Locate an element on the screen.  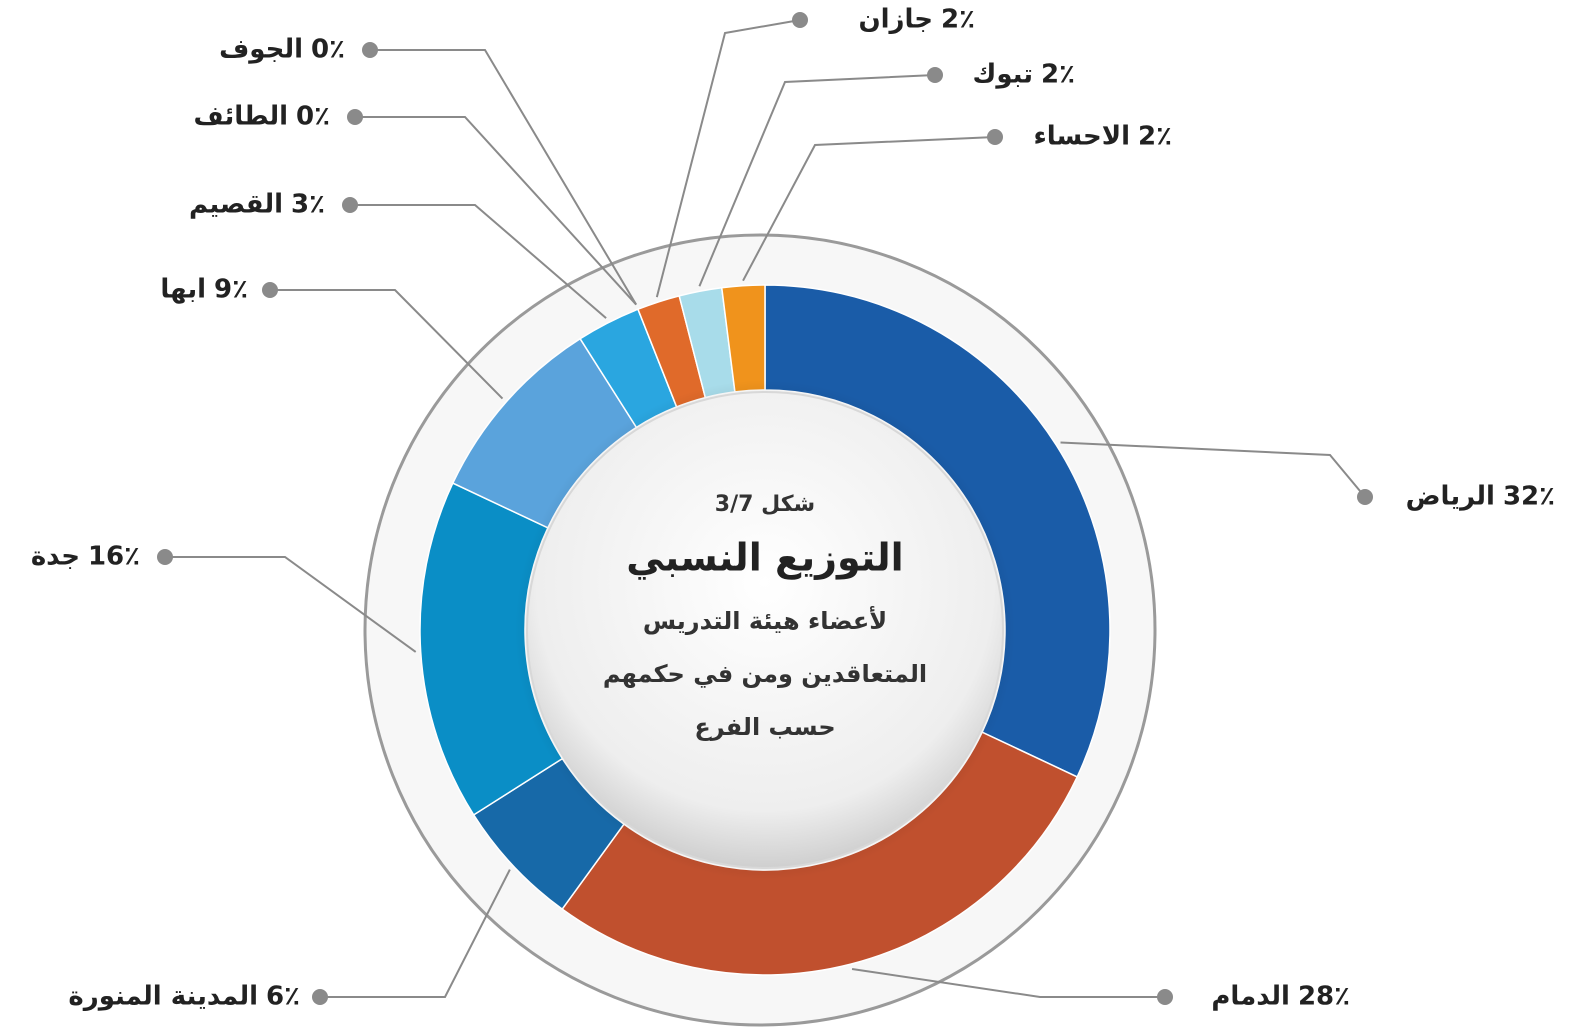
category-label: ابها is located at coordinates (183, 290).